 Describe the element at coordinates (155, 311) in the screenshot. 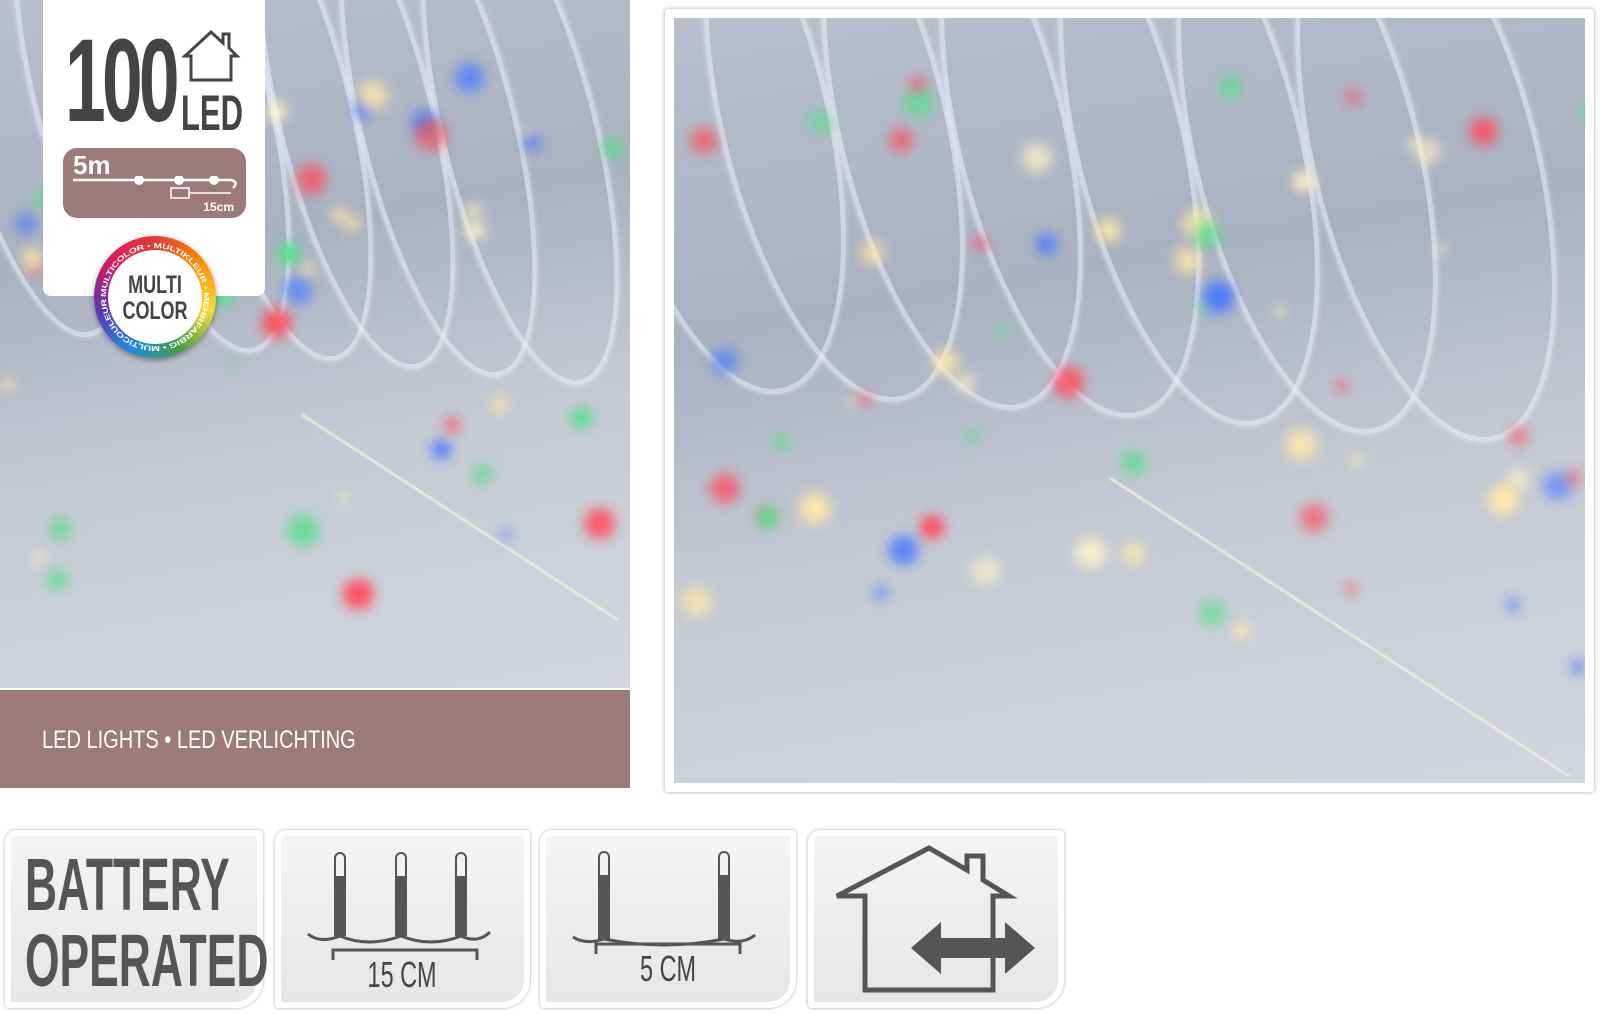

I see `multicolor-line2: COLOR` at that location.